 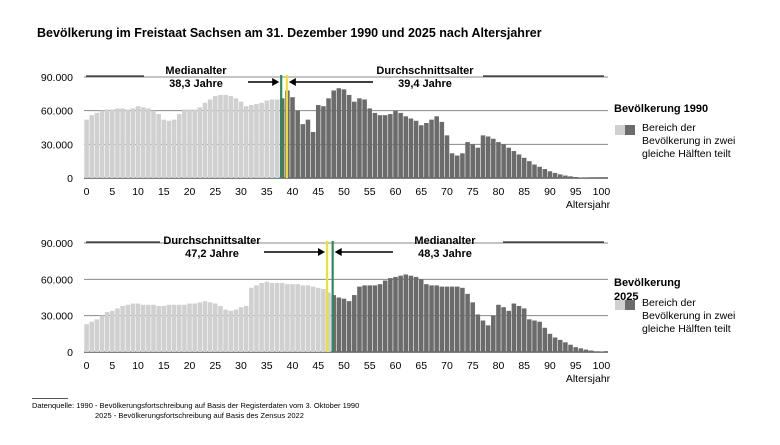 What do you see at coordinates (241, 366) in the screenshot?
I see `x-tick-label: 30` at bounding box center [241, 366].